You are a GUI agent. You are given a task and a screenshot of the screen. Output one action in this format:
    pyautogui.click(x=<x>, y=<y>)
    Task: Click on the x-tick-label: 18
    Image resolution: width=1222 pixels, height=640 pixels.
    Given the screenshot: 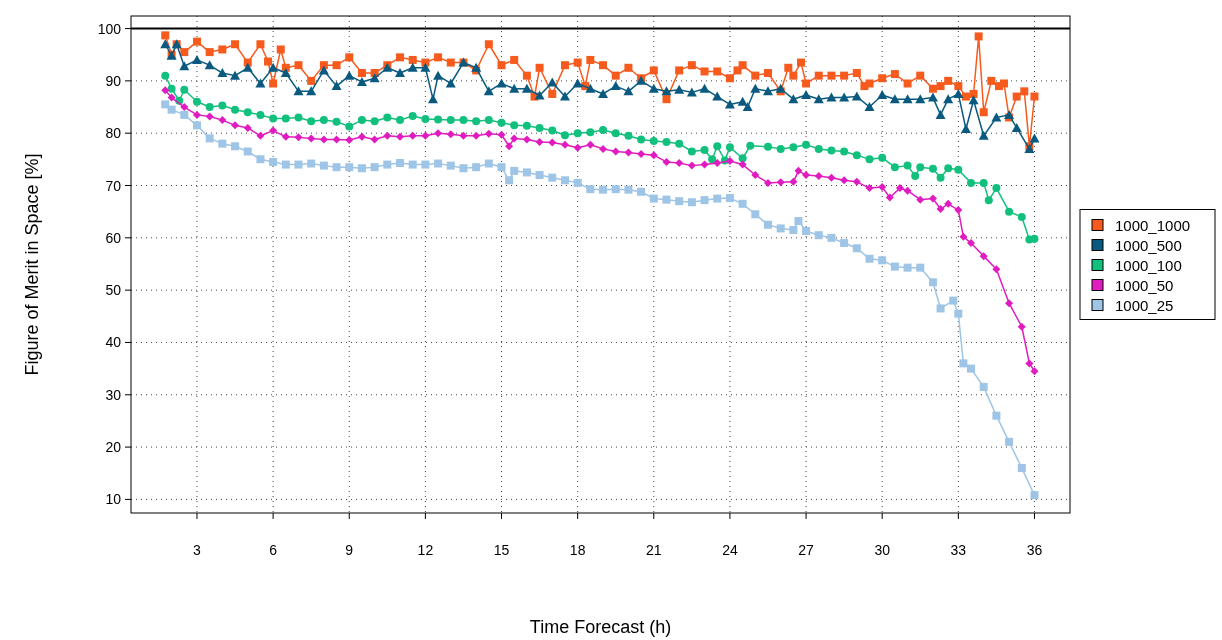 What is the action you would take?
    pyautogui.click(x=577, y=550)
    